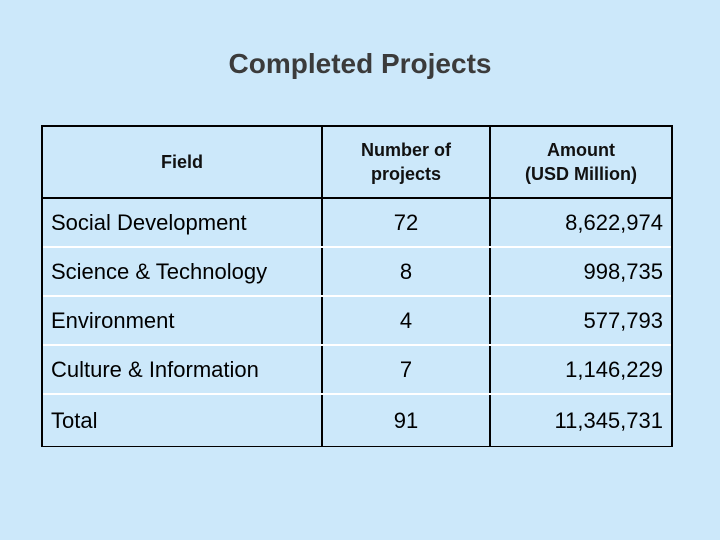 The height and width of the screenshot is (540, 720). Describe the element at coordinates (155, 369) in the screenshot. I see `field-cell: Culture & Information` at that location.